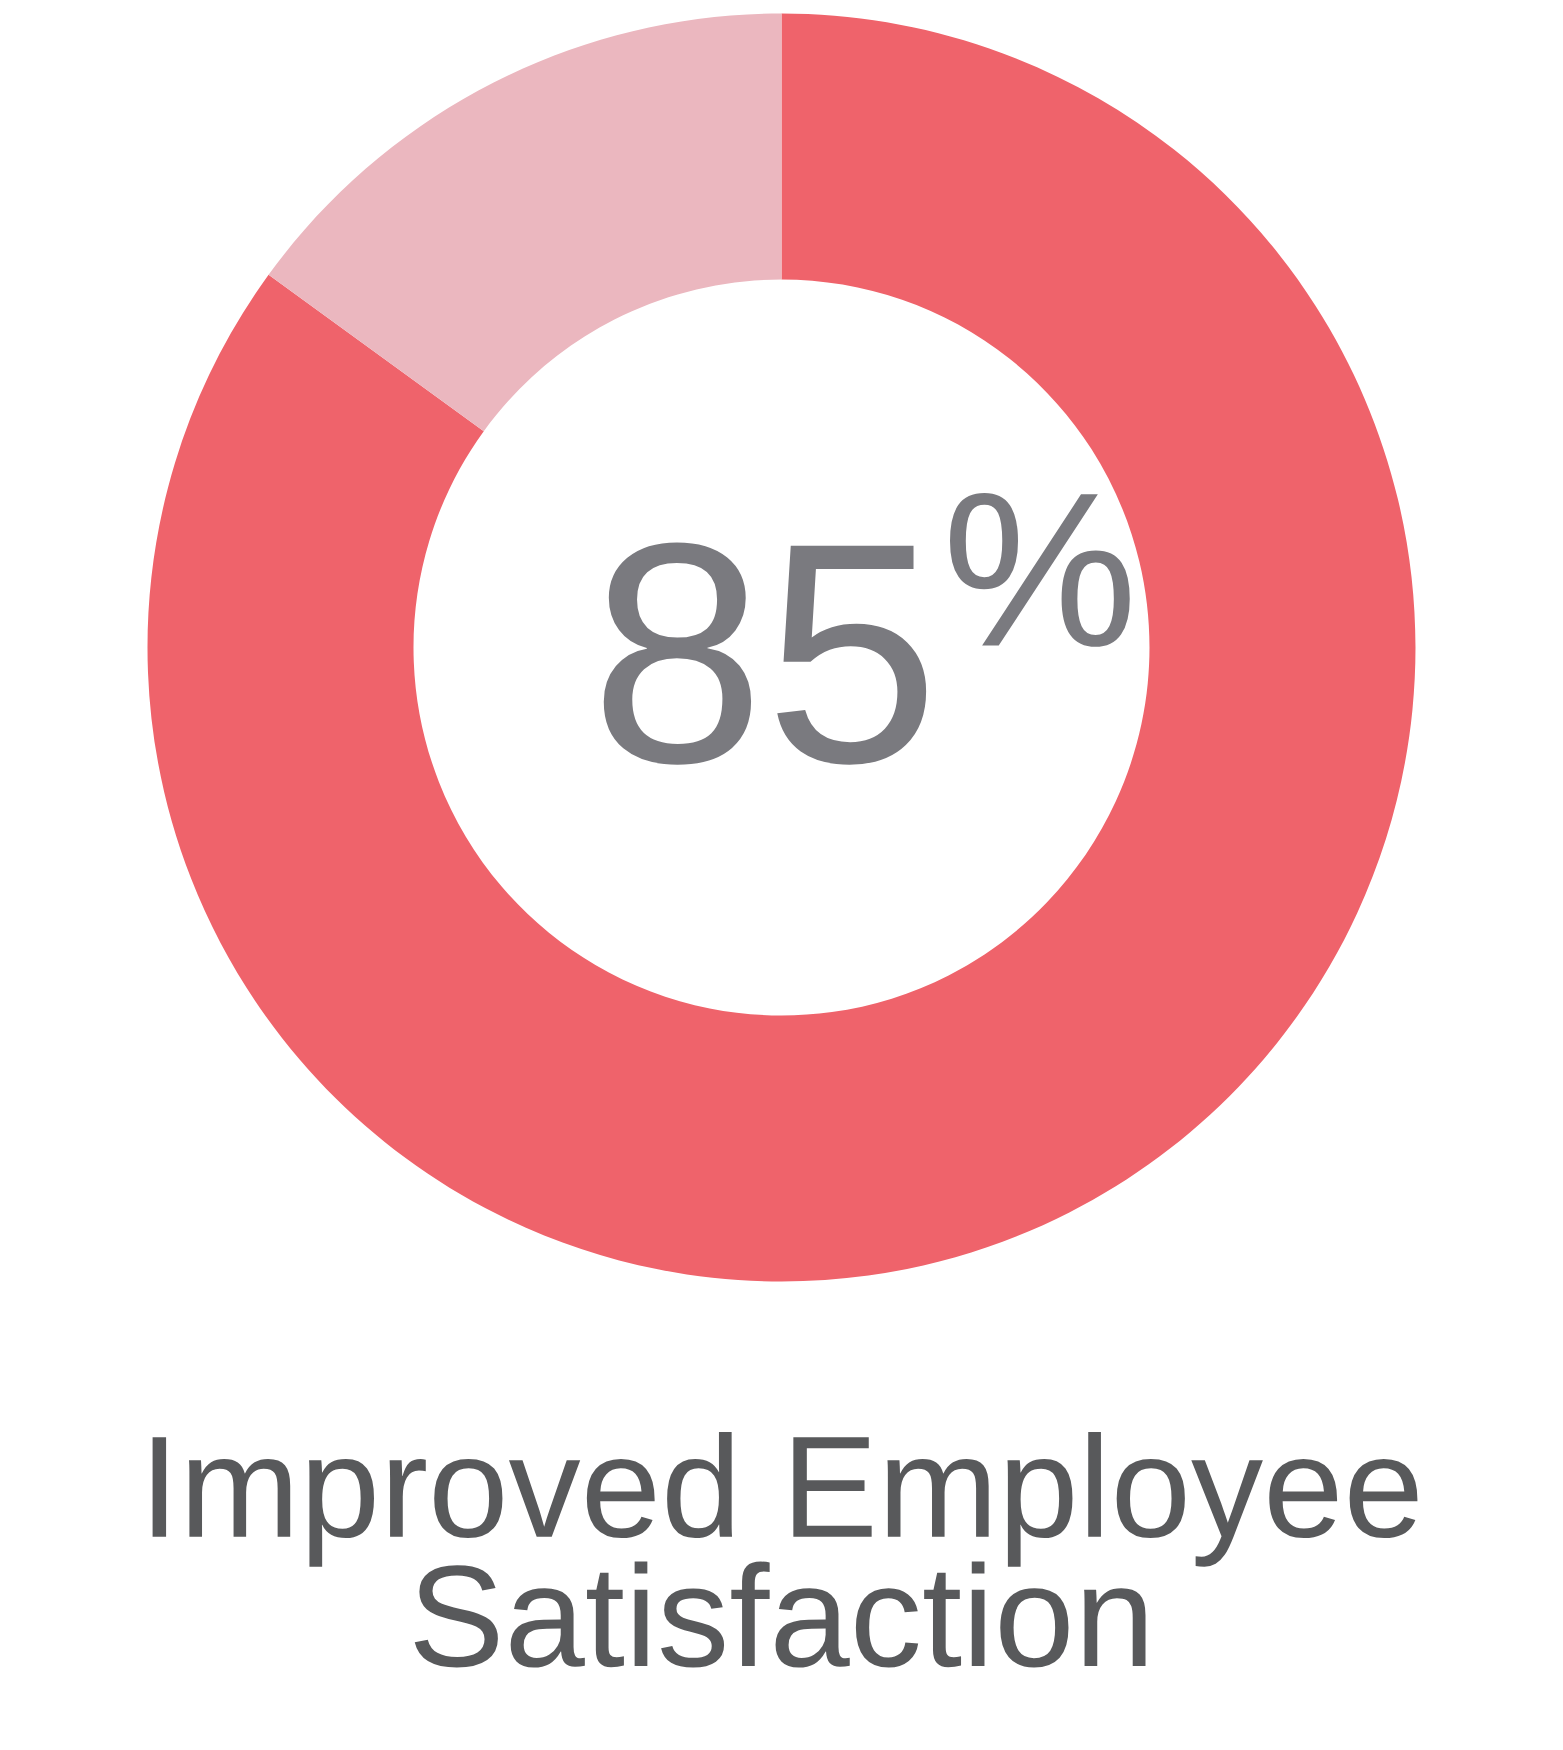 This screenshot has height=1750, width=1563. I want to click on data-label: 85$^{%}$, so click(866, 629).